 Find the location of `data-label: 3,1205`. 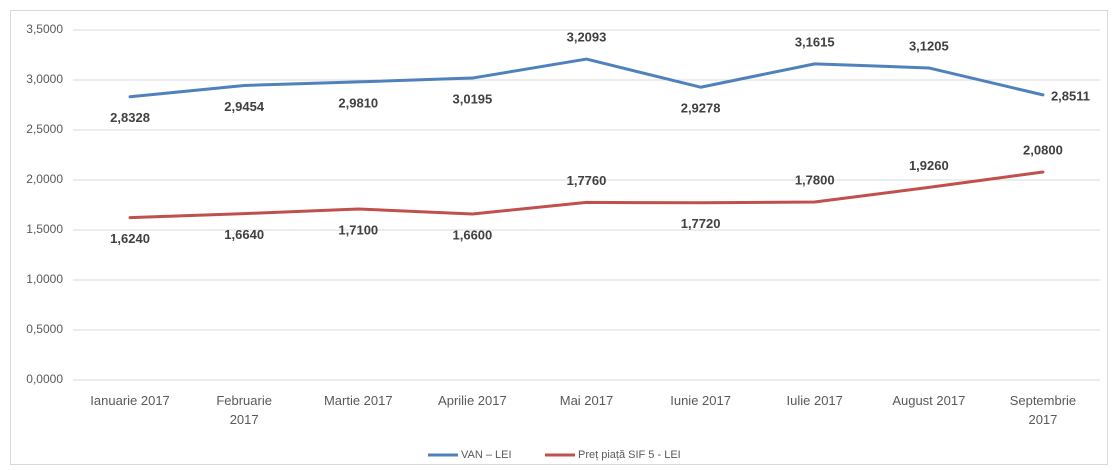

data-label: 3,1205 is located at coordinates (929, 45).